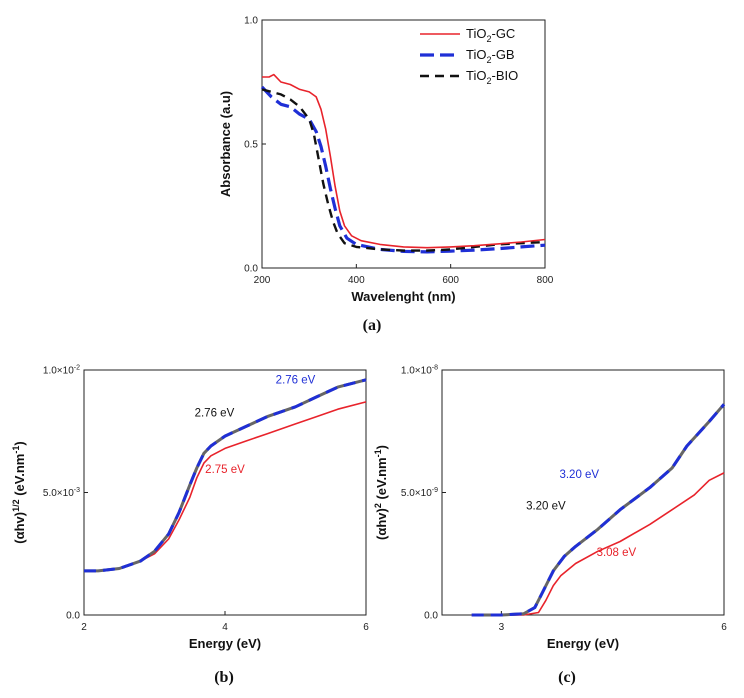 The image size is (744, 698). I want to click on plot-frame, so click(583, 492).